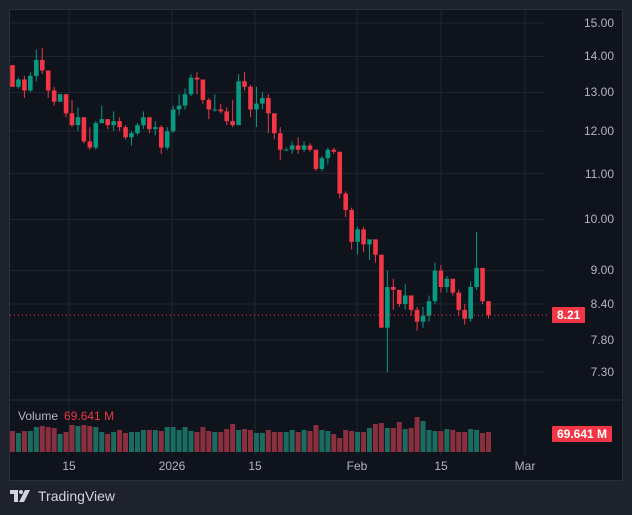 This screenshot has height=515, width=632. What do you see at coordinates (441, 466) in the screenshot?
I see `x-tick-label: 15` at bounding box center [441, 466].